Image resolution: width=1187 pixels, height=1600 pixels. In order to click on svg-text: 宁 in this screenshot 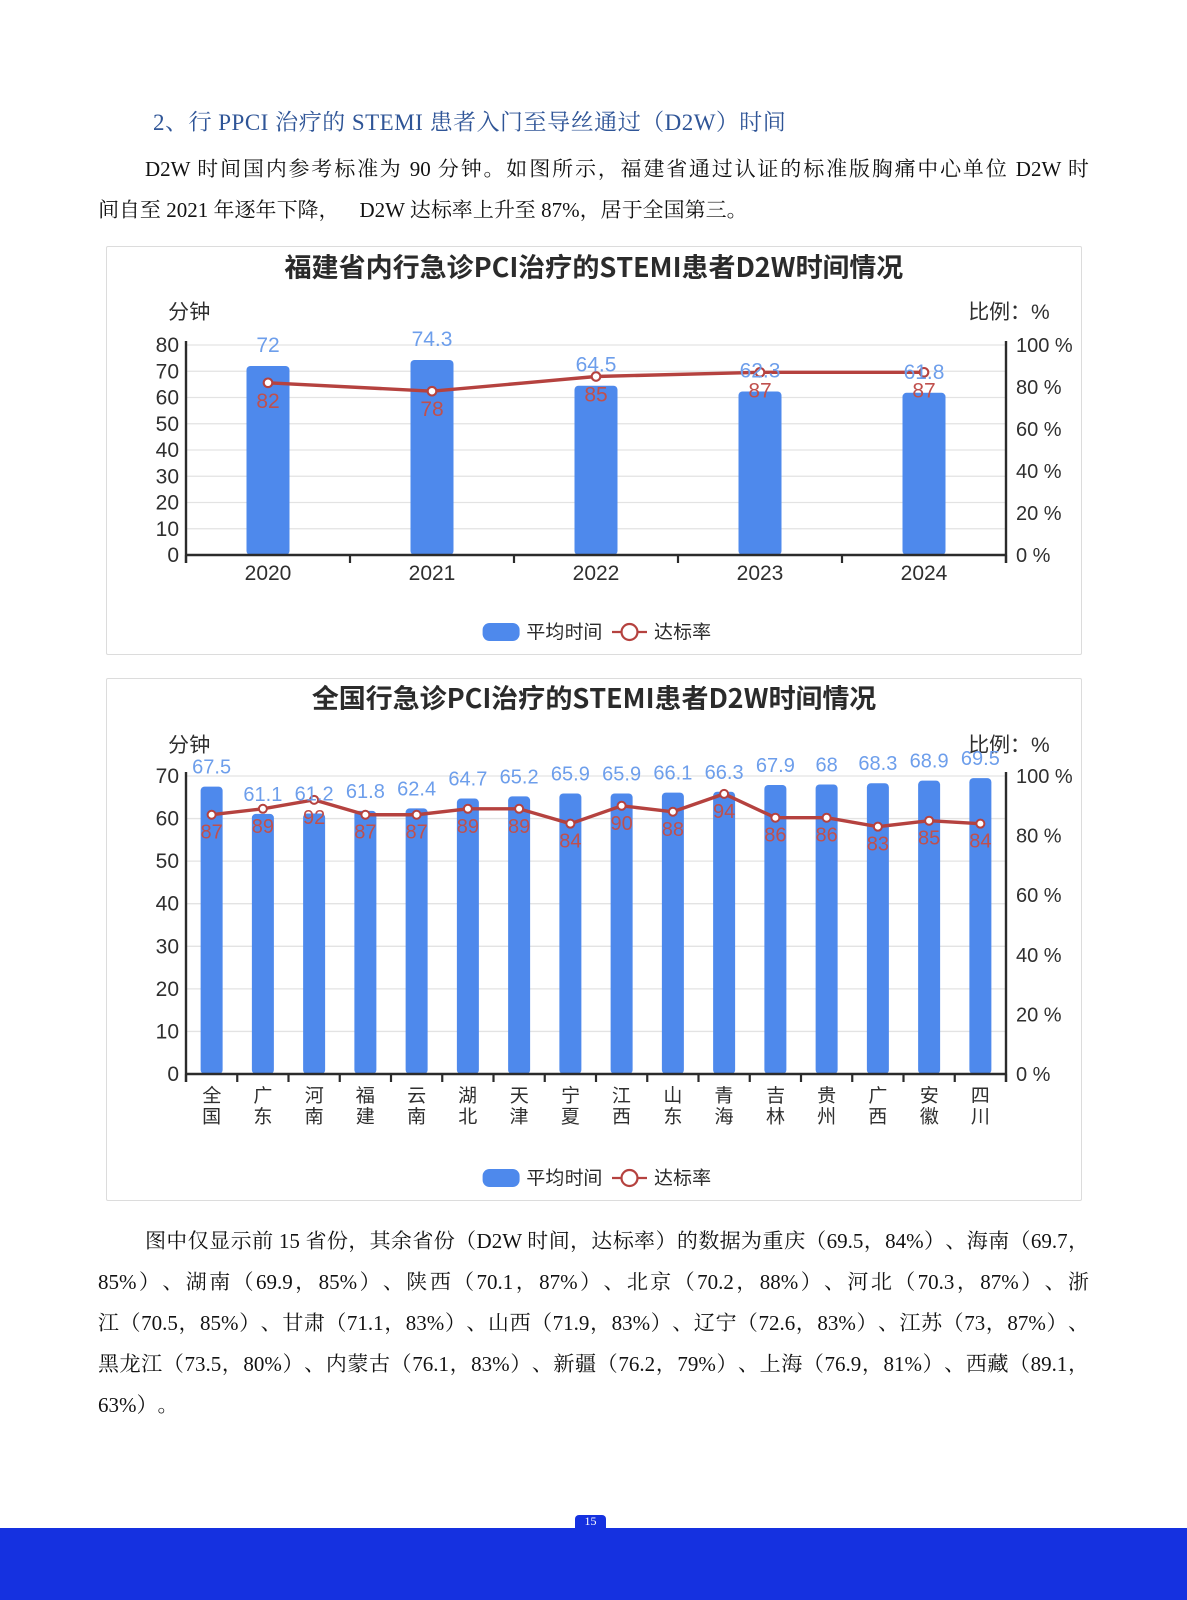, I will do `click(570, 1096)`.